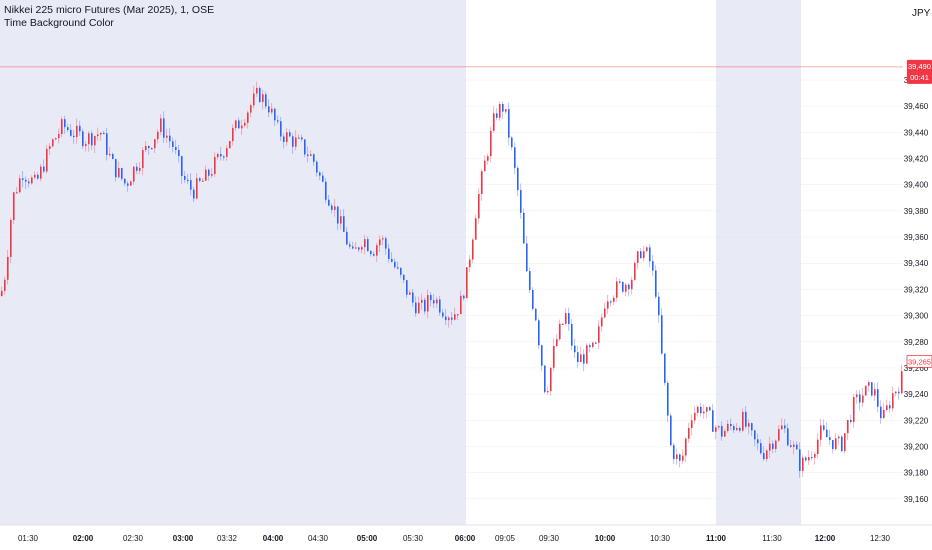 The width and height of the screenshot is (932, 550). Describe the element at coordinates (59, 23) in the screenshot. I see `indicator-title: Time Background Color` at that location.